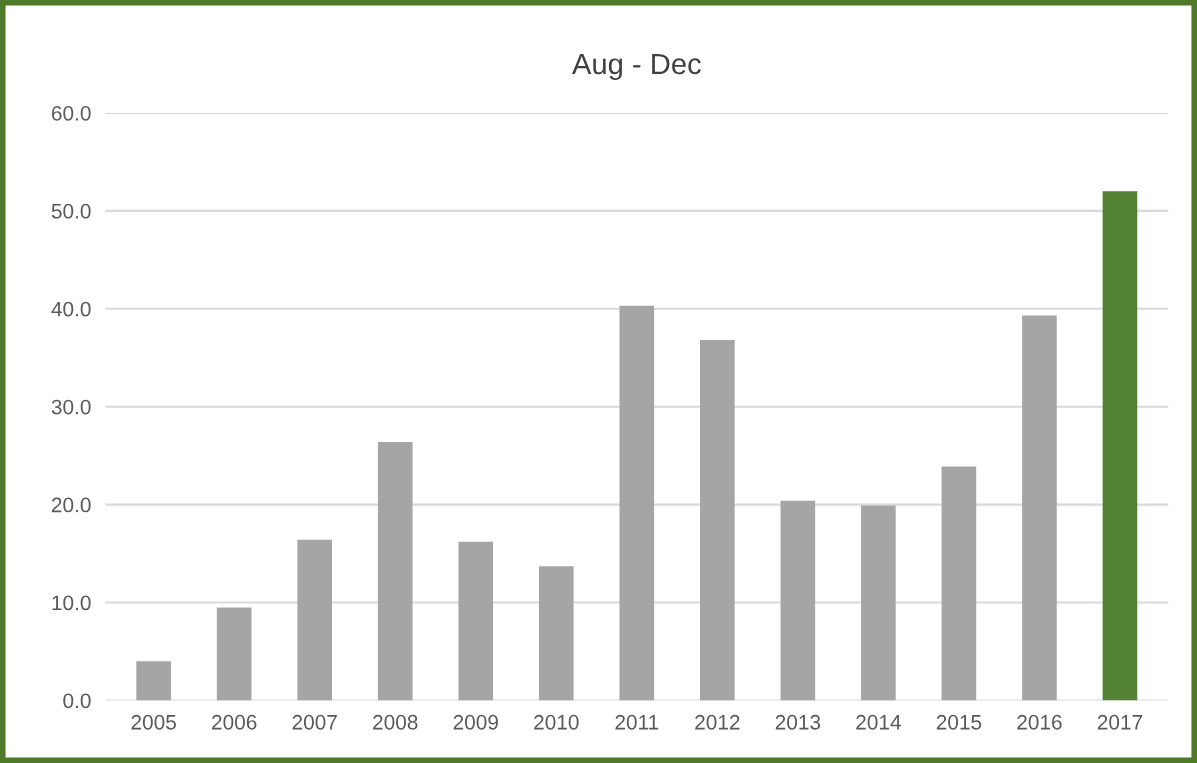 The image size is (1197, 763). Describe the element at coordinates (71, 309) in the screenshot. I see `y-tick-label: 40.0` at that location.